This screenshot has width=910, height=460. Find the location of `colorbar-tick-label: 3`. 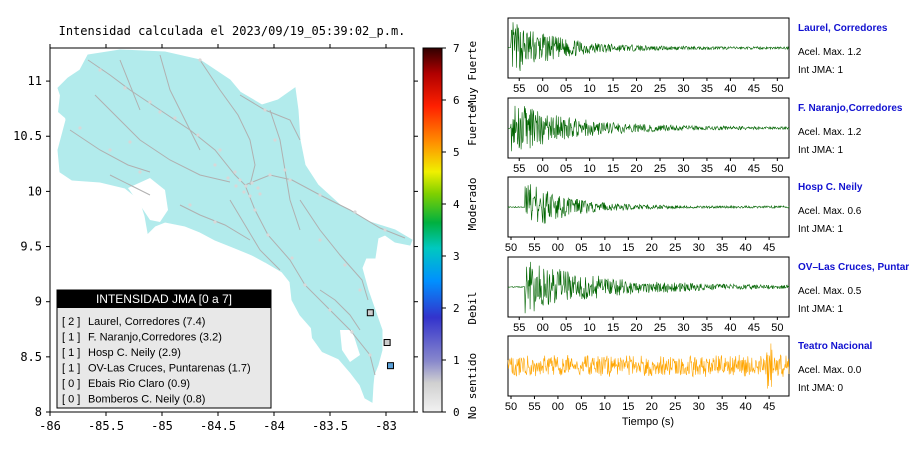

colorbar-tick-label: 3 is located at coordinates (456, 256).